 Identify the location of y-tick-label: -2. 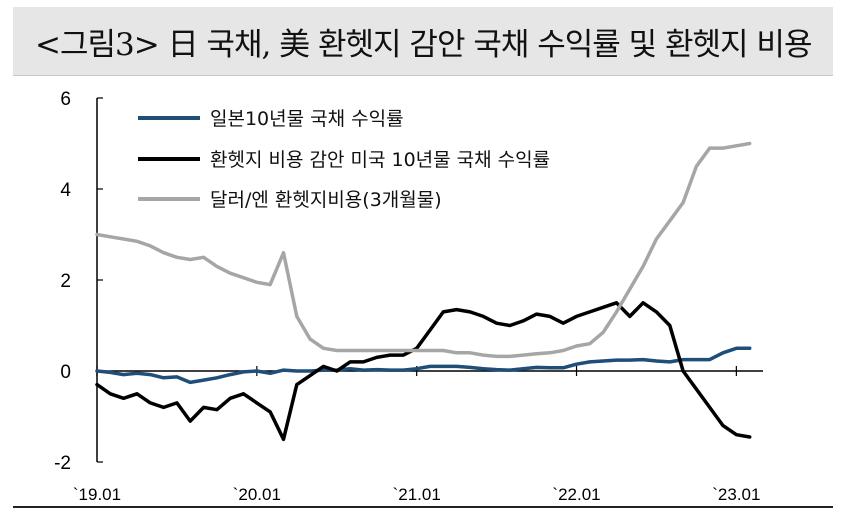
(62, 463).